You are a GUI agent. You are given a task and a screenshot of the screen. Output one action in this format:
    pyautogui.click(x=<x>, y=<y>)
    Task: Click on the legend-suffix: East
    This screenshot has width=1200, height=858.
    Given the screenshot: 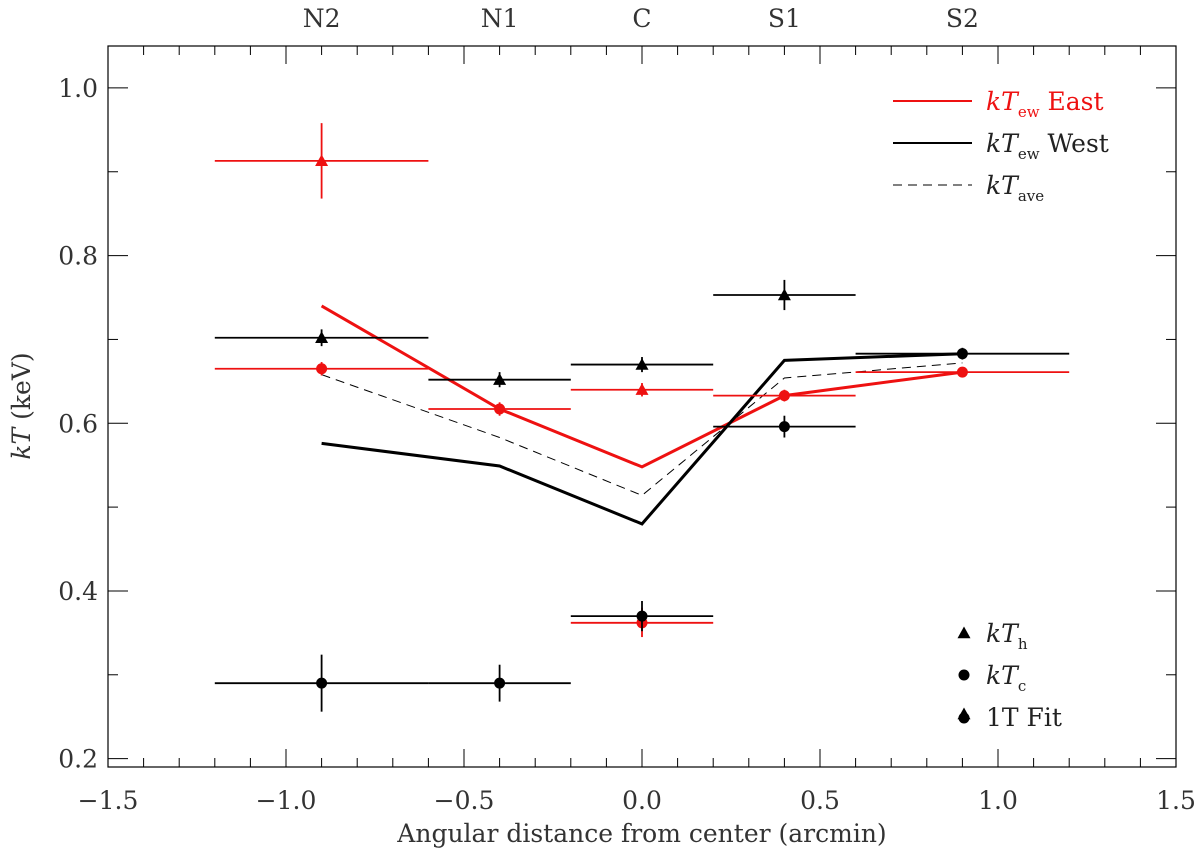 What is the action you would take?
    pyautogui.click(x=1072, y=101)
    